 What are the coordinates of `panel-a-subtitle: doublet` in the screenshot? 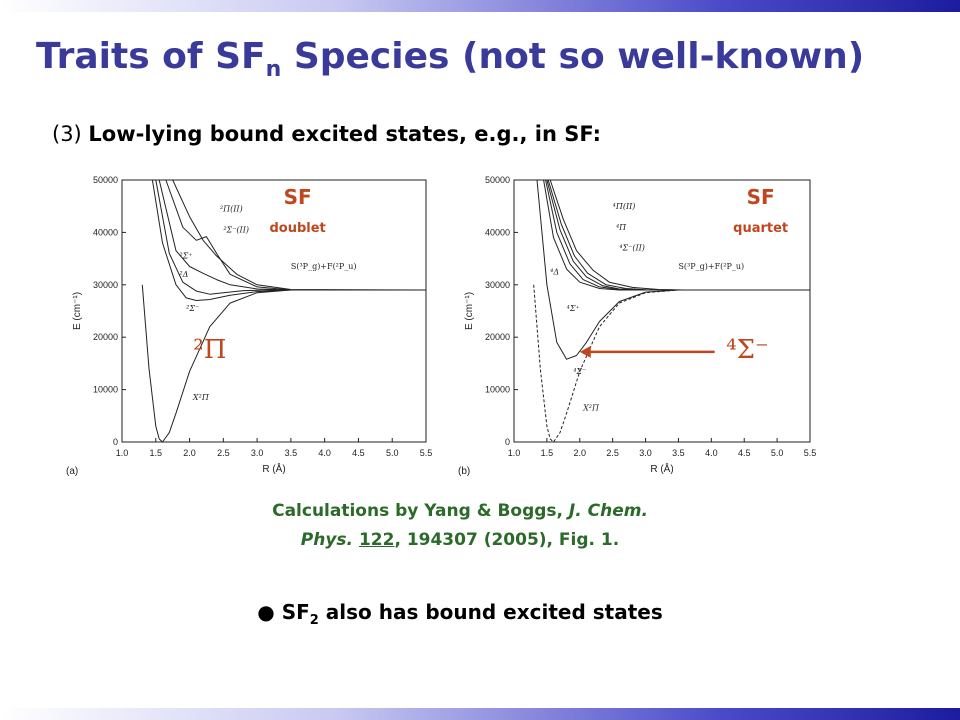 It's located at (297, 228).